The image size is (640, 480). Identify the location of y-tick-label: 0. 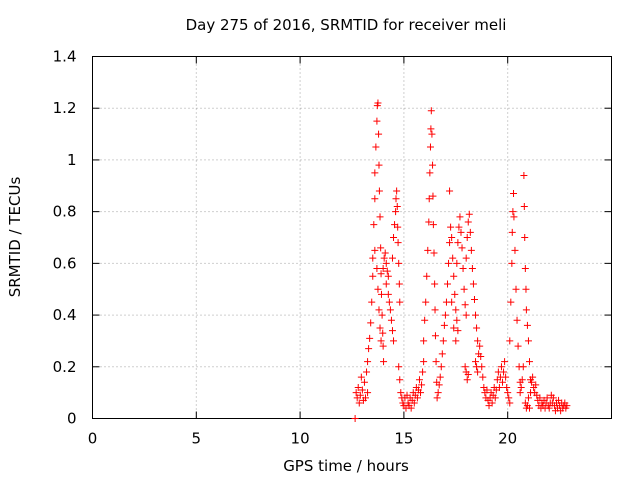
(72, 419).